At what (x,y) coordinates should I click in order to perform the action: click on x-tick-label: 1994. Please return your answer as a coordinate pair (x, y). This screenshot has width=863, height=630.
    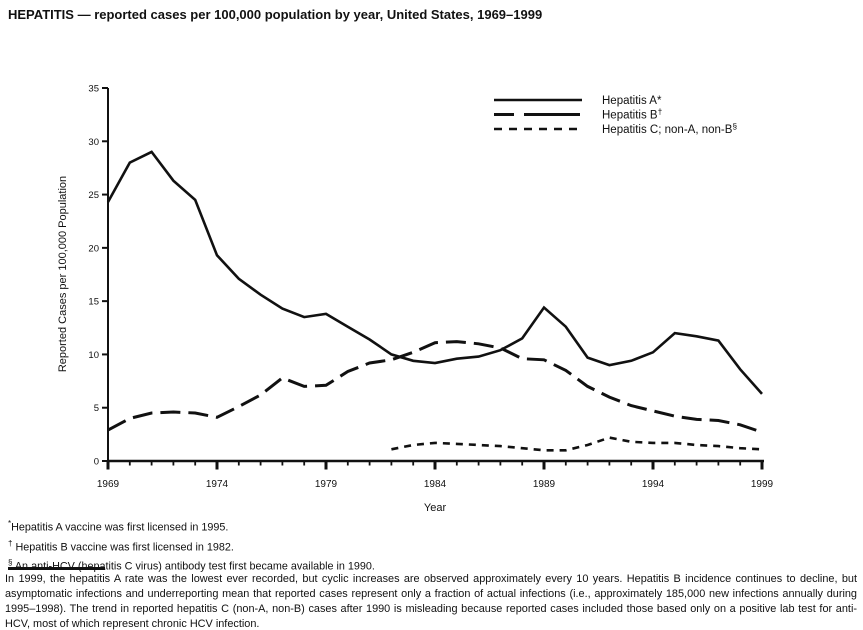
    Looking at the image, I should click on (653, 484).